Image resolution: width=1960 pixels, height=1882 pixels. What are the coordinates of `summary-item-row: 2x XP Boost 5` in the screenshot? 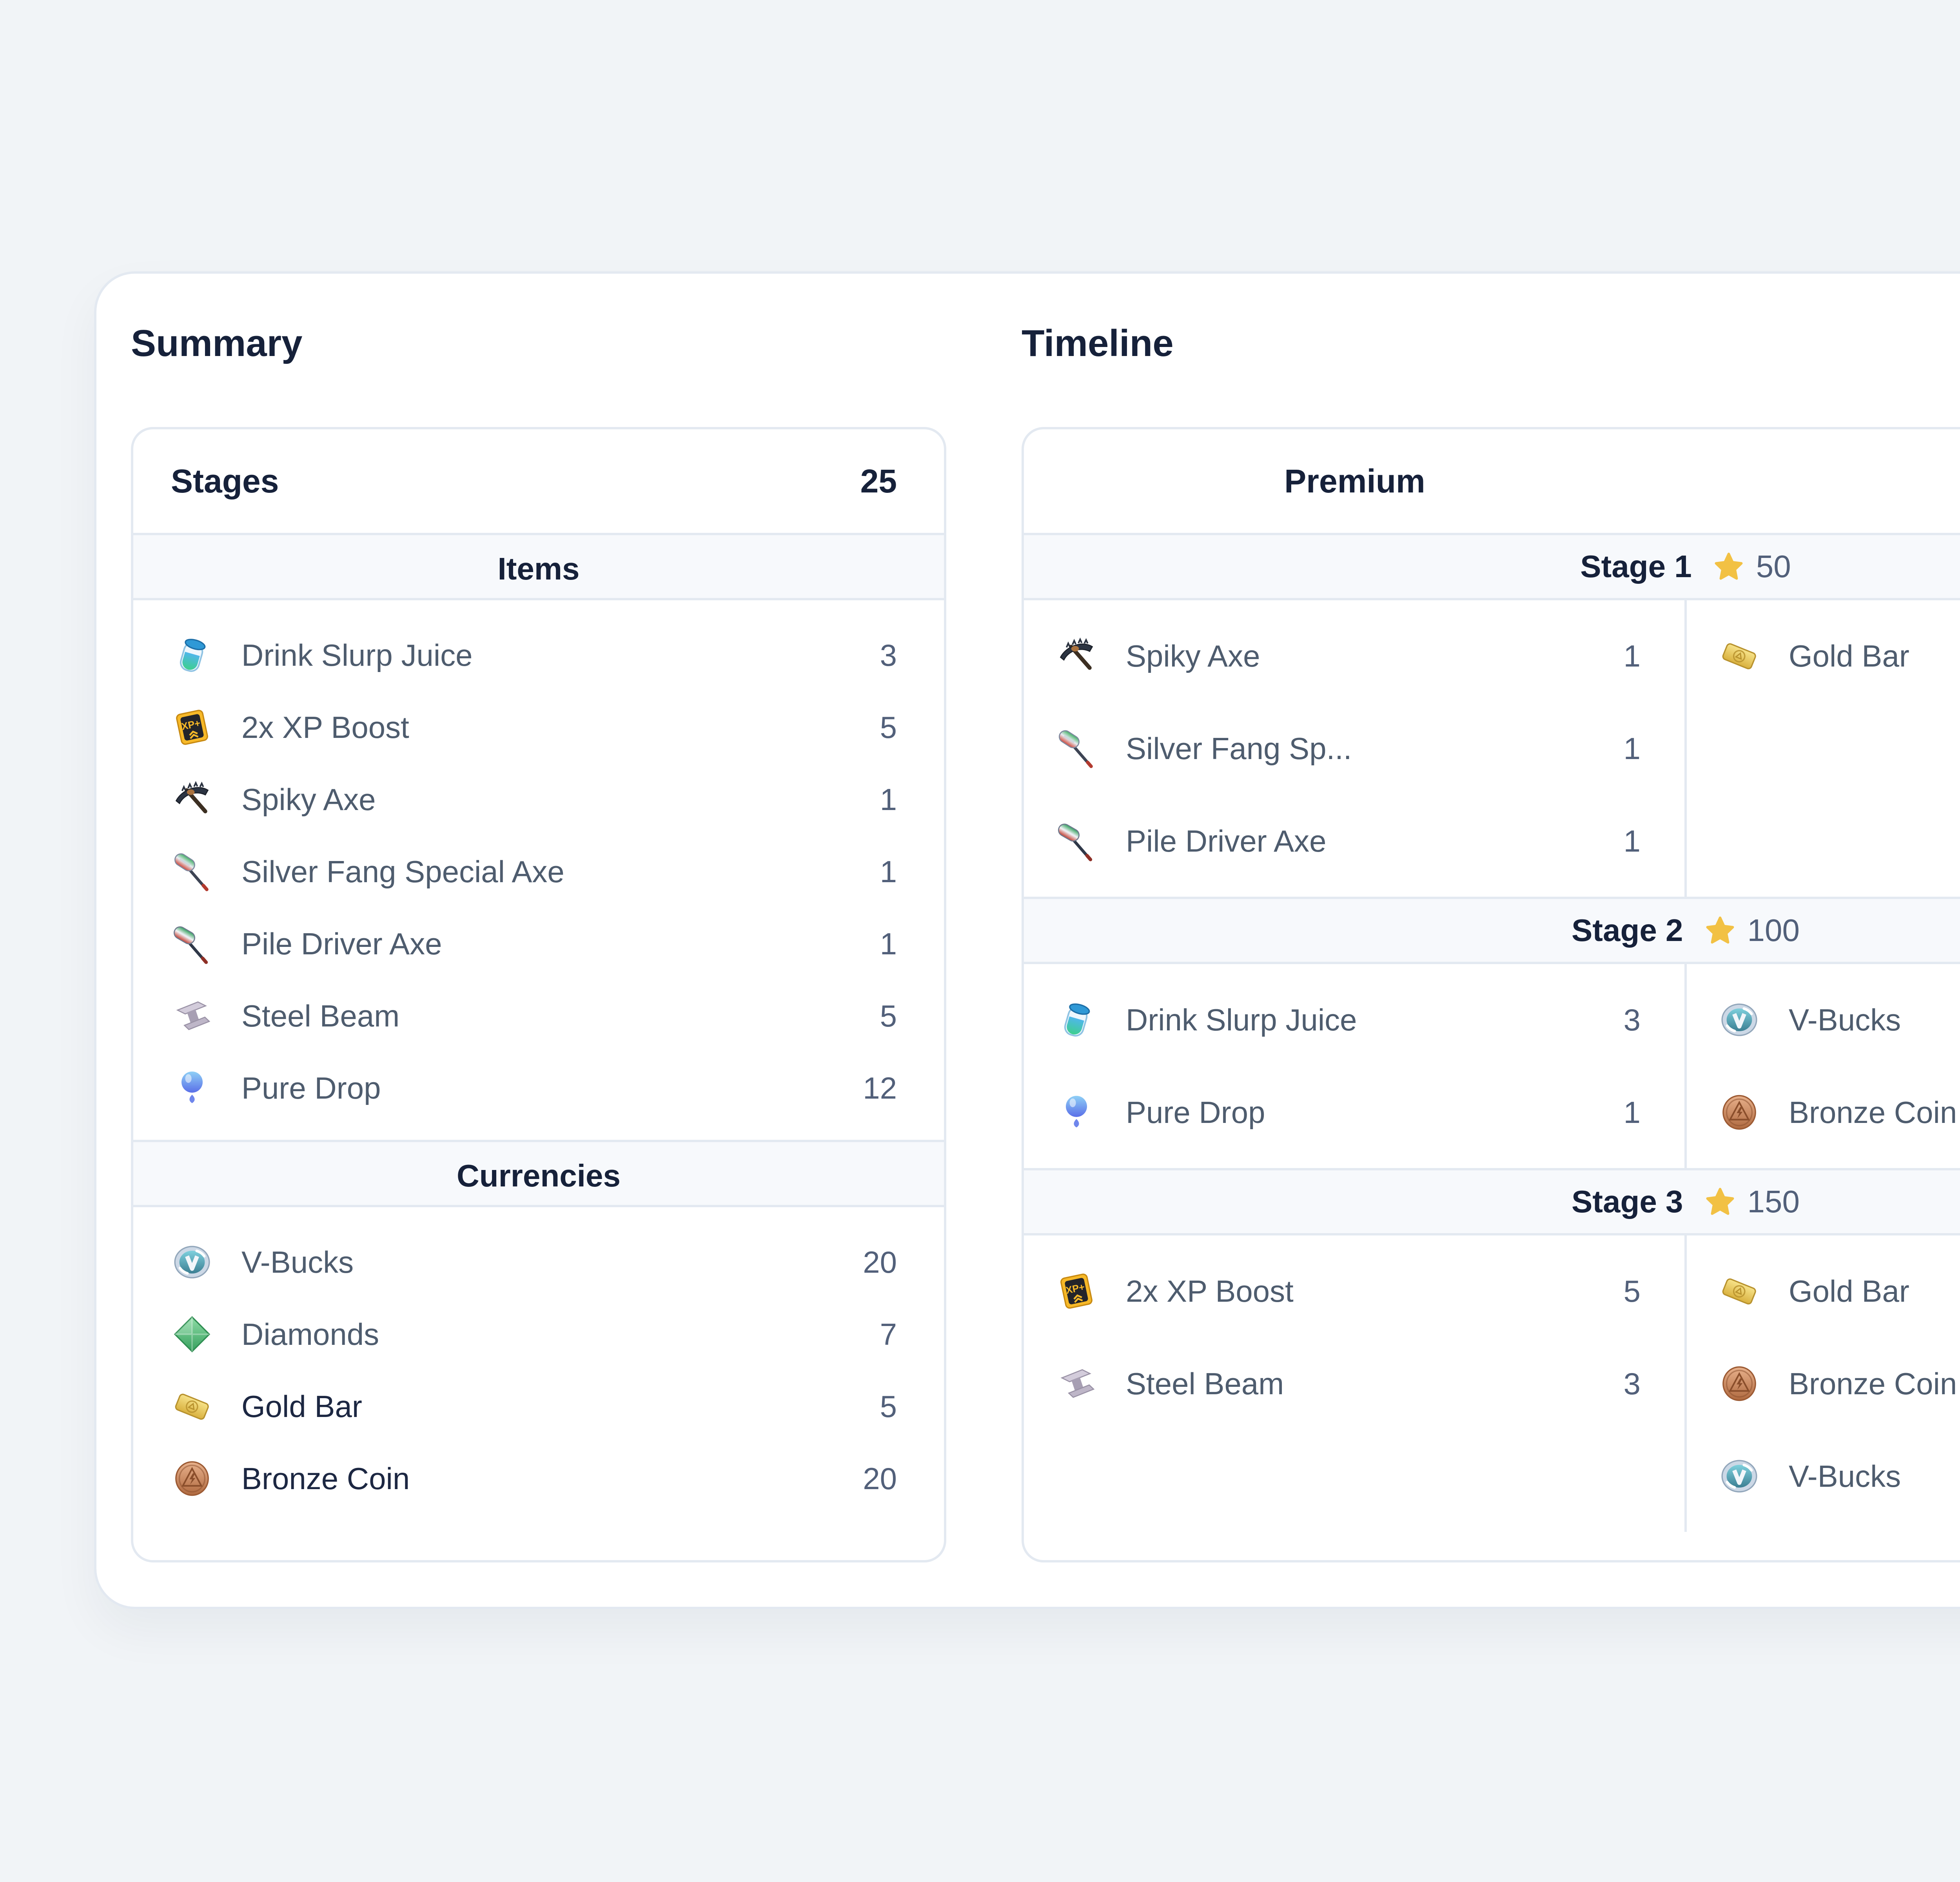 It's located at (538, 727).